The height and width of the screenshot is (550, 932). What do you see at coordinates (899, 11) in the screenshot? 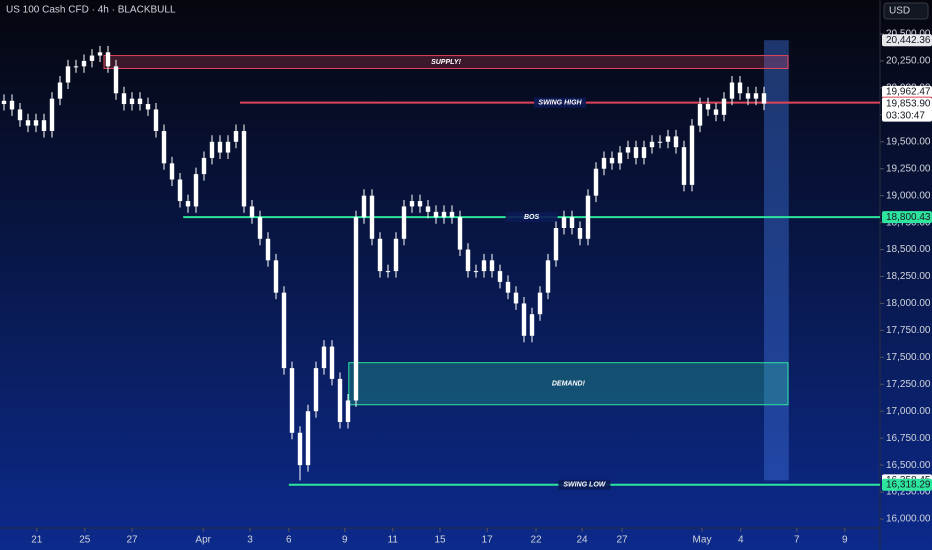
I see `currency: USD` at bounding box center [899, 11].